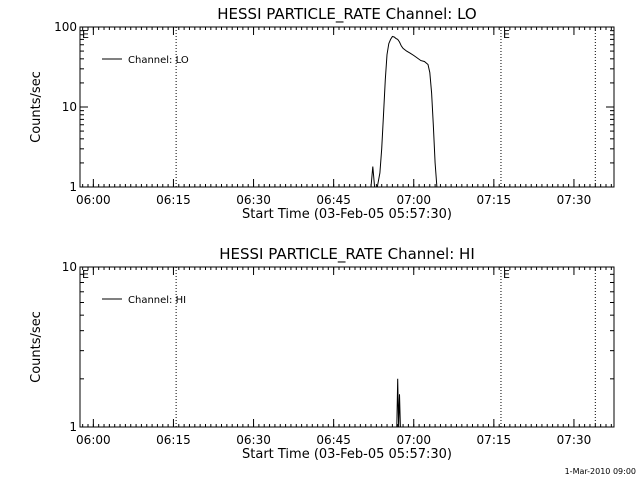 This screenshot has height=480, width=640. What do you see at coordinates (158, 60) in the screenshot?
I see `legend-label: Channel: LO` at bounding box center [158, 60].